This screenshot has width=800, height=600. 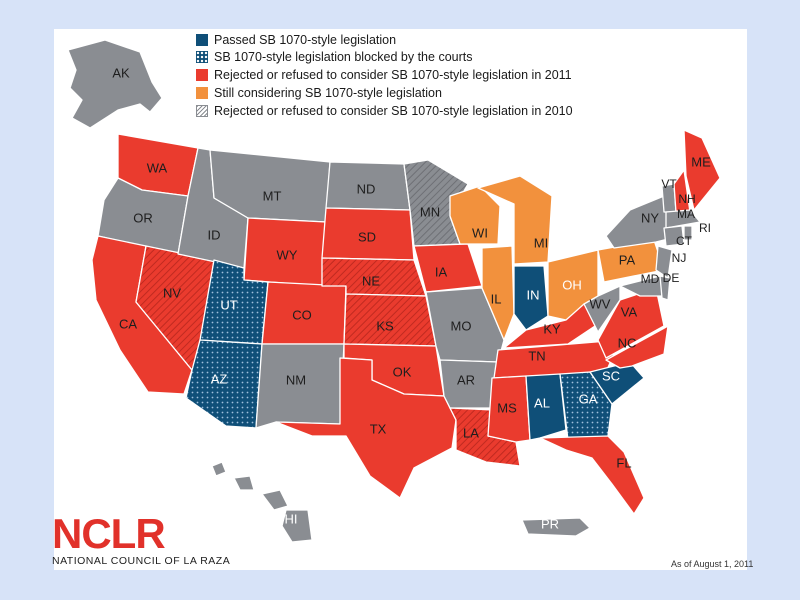 I want to click on state-ia, so click(x=448, y=268).